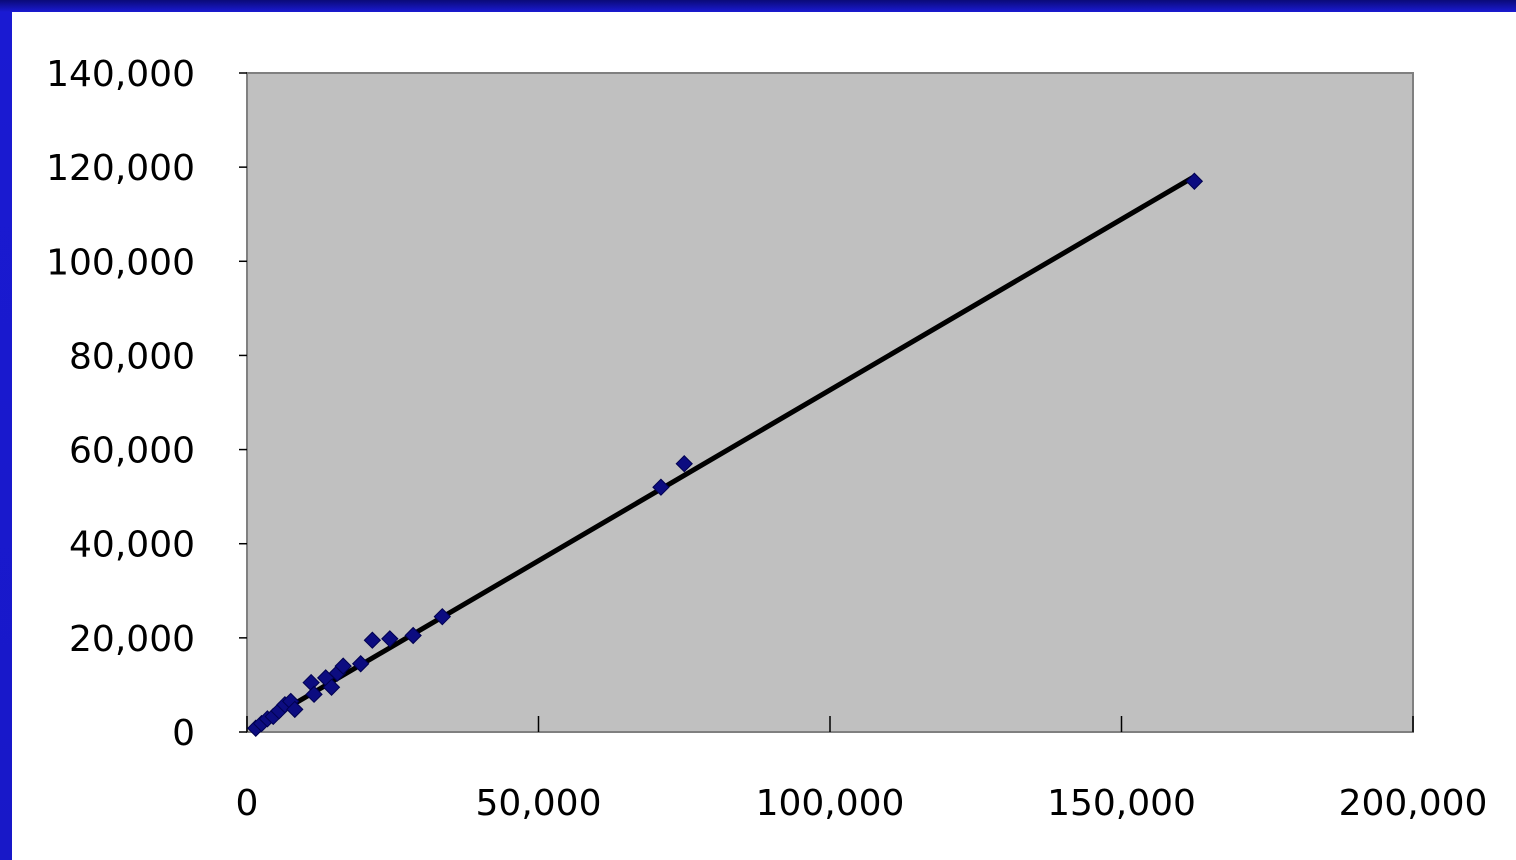 This screenshot has width=1516, height=860. What do you see at coordinates (247, 803) in the screenshot?
I see `x-tick-label: 0` at bounding box center [247, 803].